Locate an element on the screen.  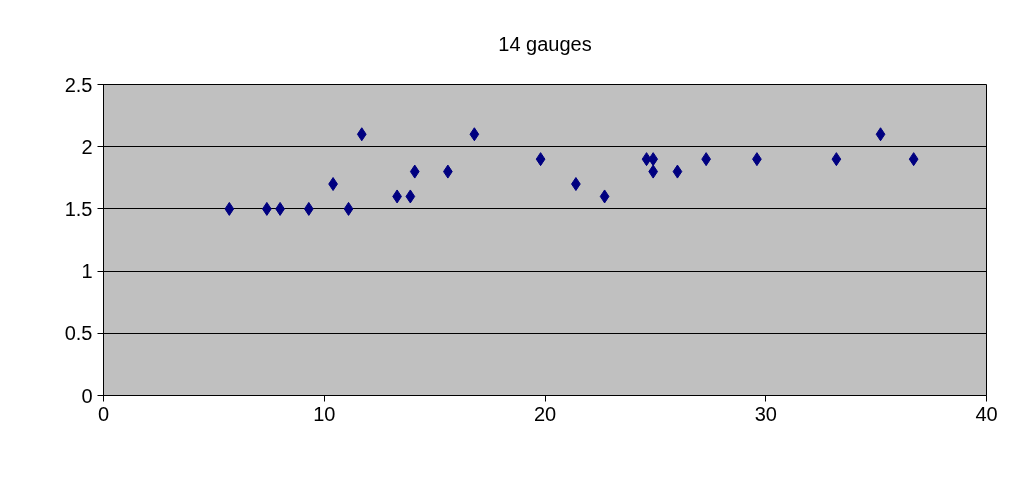
y-tick-label: 0 is located at coordinates (87, 395).